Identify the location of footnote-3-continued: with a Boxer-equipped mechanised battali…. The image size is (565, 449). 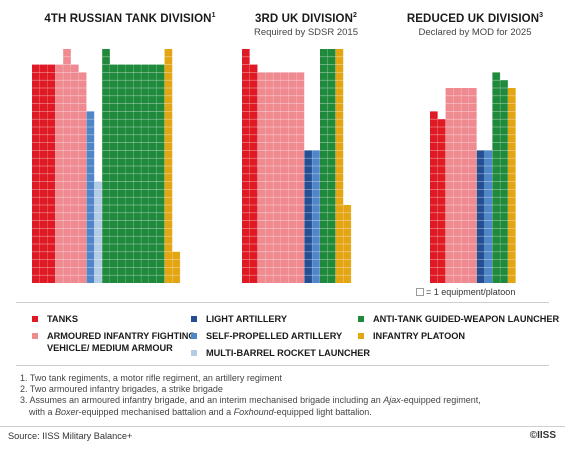
(200, 411).